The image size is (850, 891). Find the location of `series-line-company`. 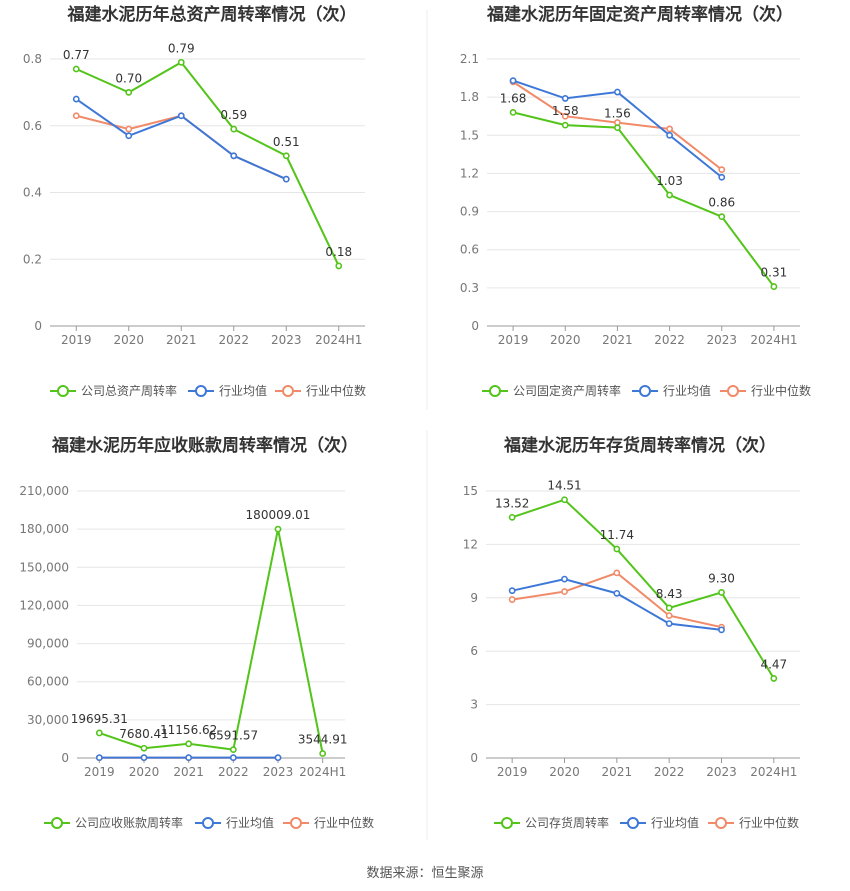

series-line-company is located at coordinates (207, 164).